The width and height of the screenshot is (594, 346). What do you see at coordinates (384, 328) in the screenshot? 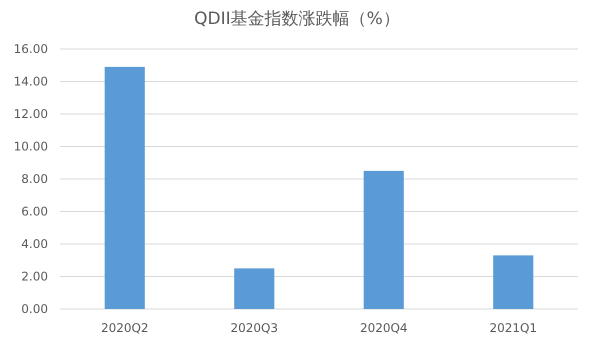
I see `x-tick-label: 2020Q4` at bounding box center [384, 328].